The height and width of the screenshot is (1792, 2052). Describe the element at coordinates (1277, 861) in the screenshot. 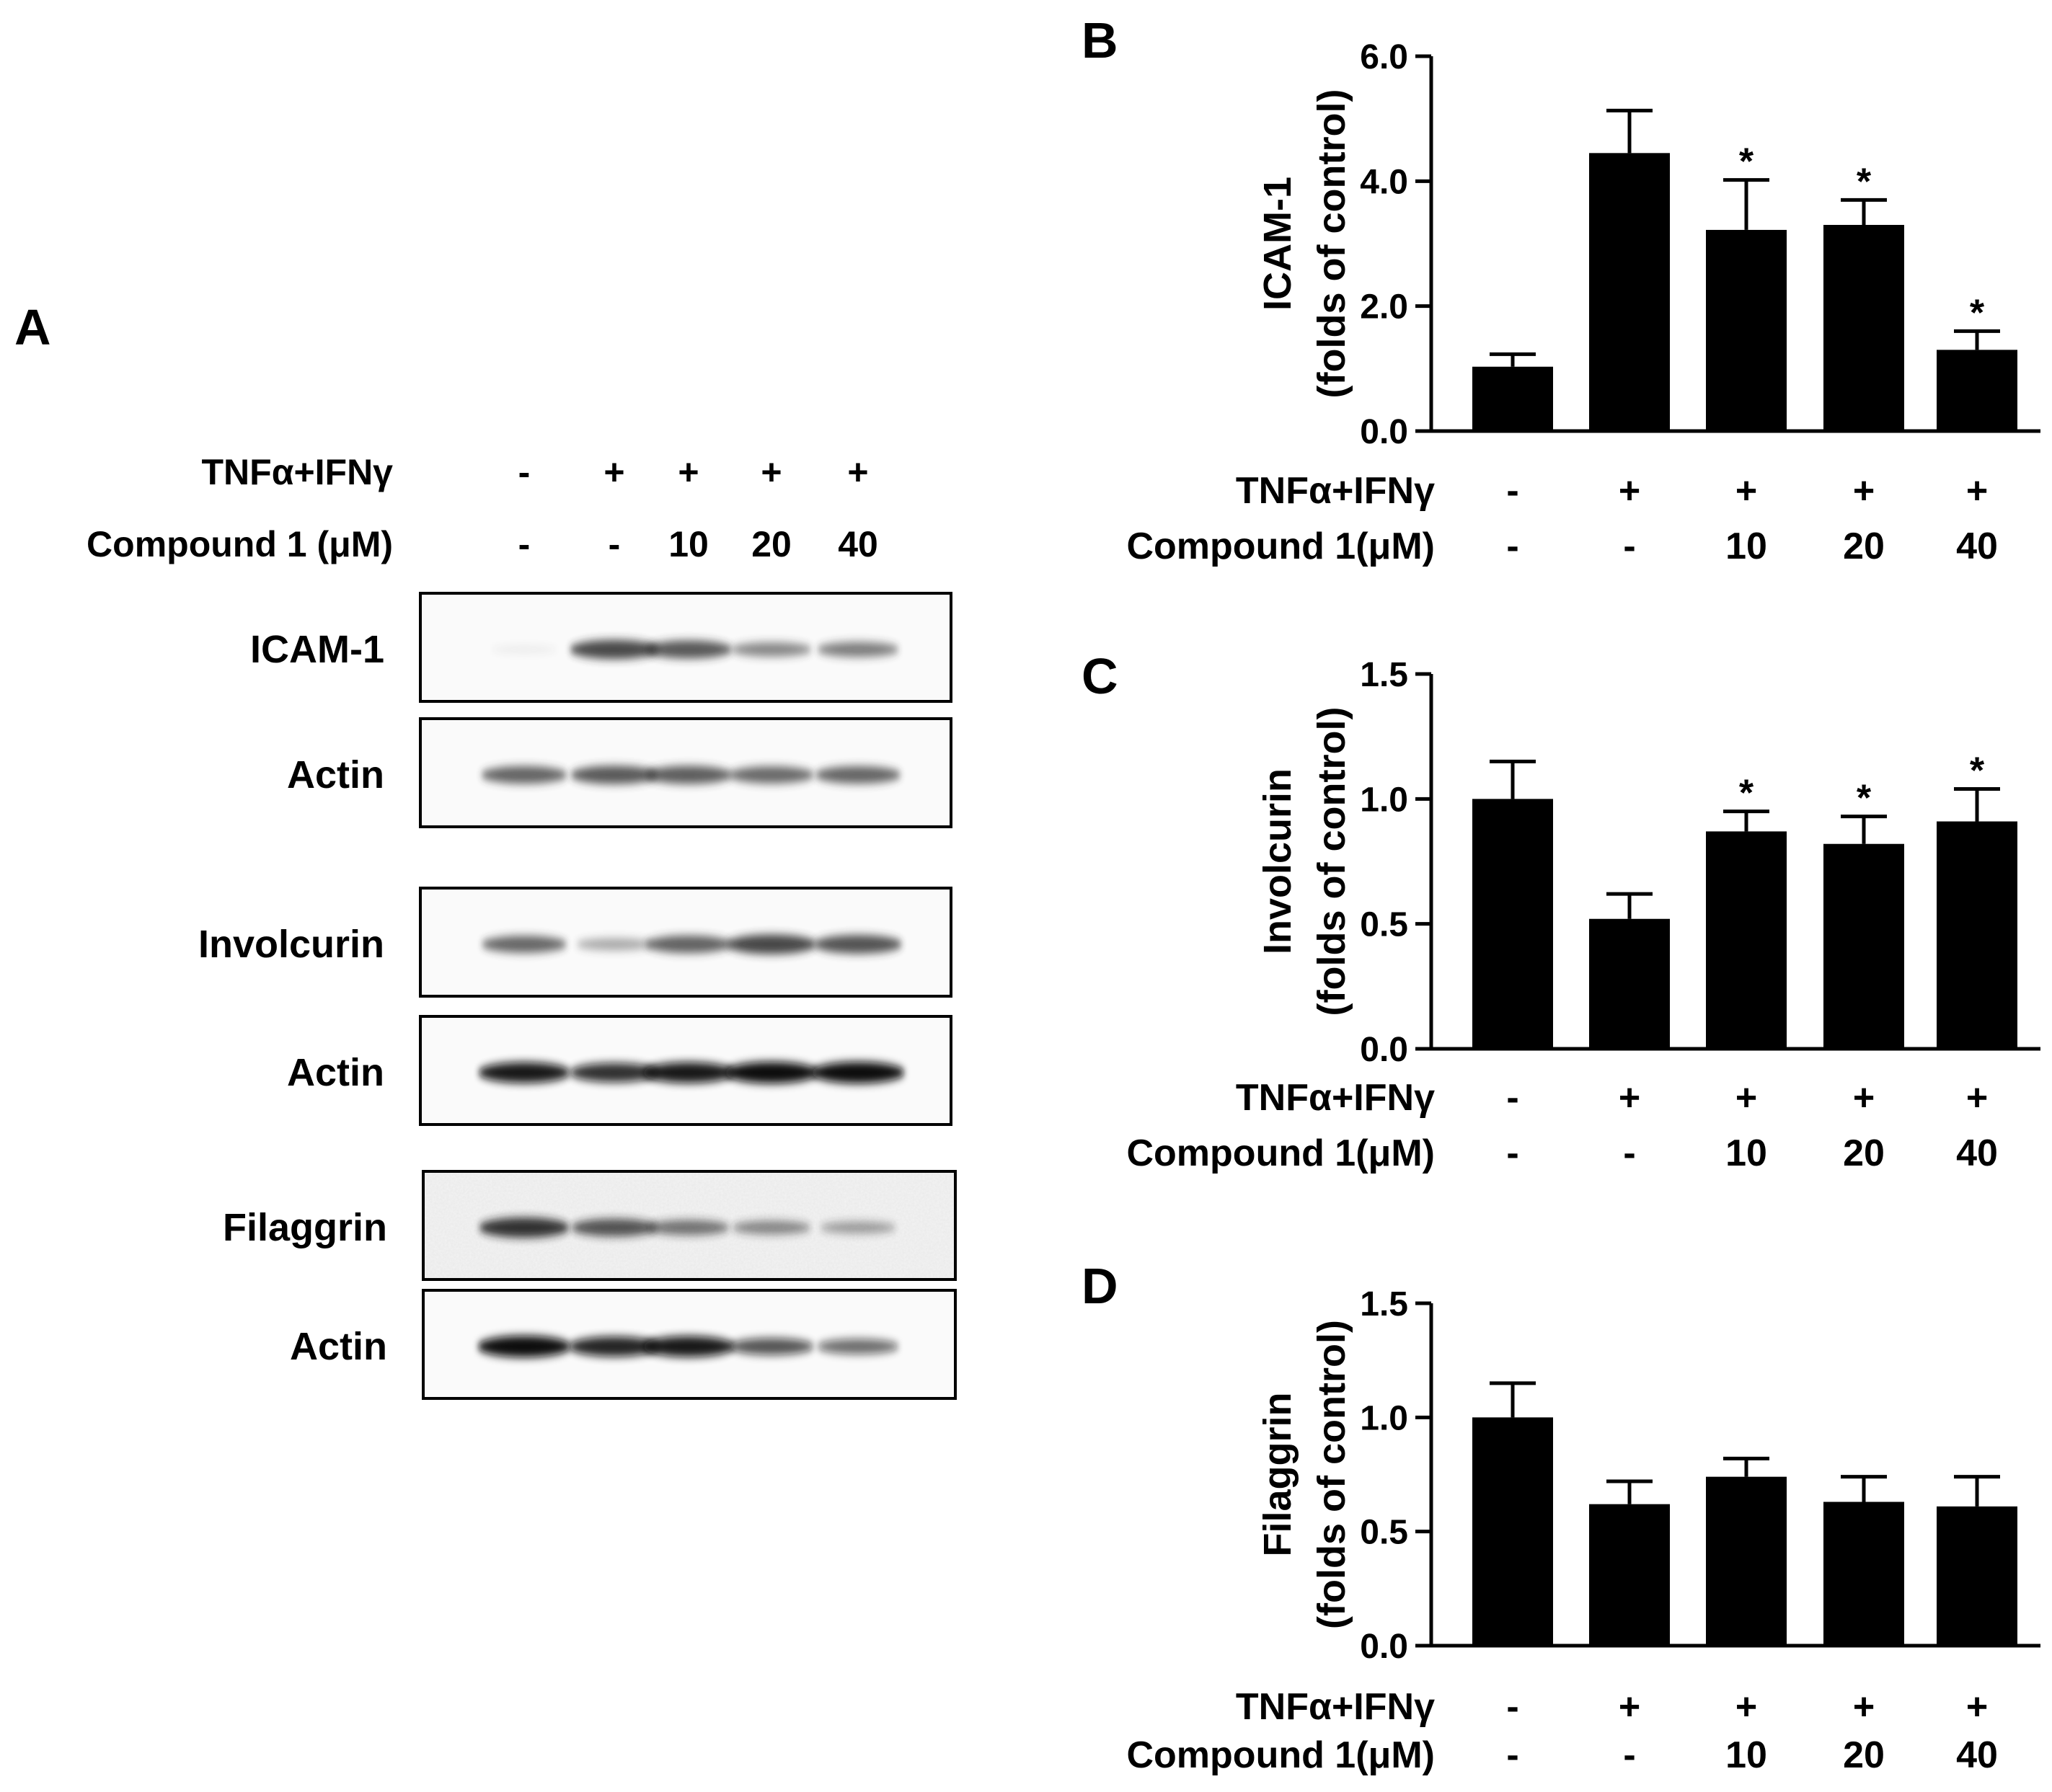

I see `y-axis-label: Involcurin` at that location.